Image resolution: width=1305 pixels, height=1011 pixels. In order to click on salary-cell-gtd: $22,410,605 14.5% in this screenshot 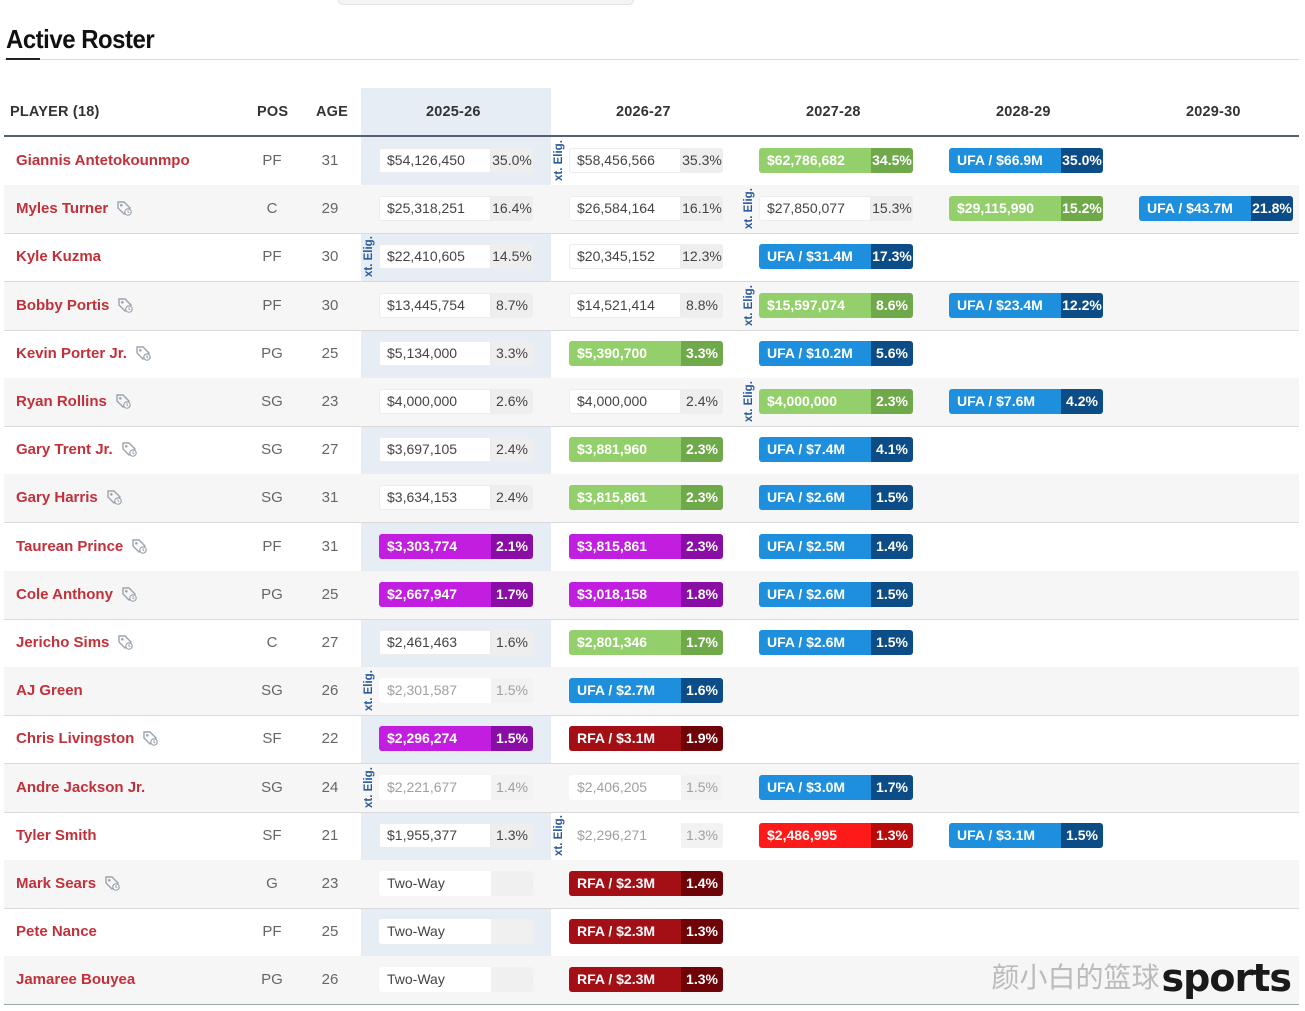, I will do `click(456, 257)`.